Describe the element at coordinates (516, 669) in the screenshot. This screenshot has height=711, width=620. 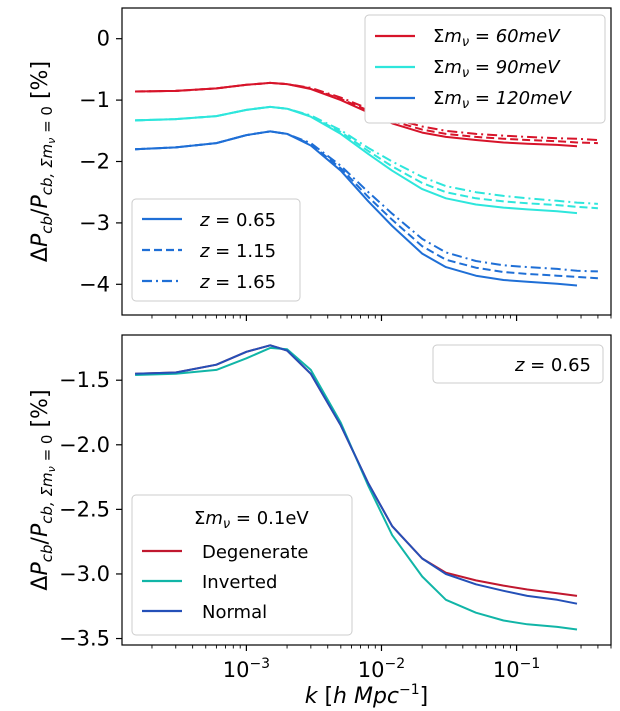
I see `x-tick-label: 10⁻¹` at that location.